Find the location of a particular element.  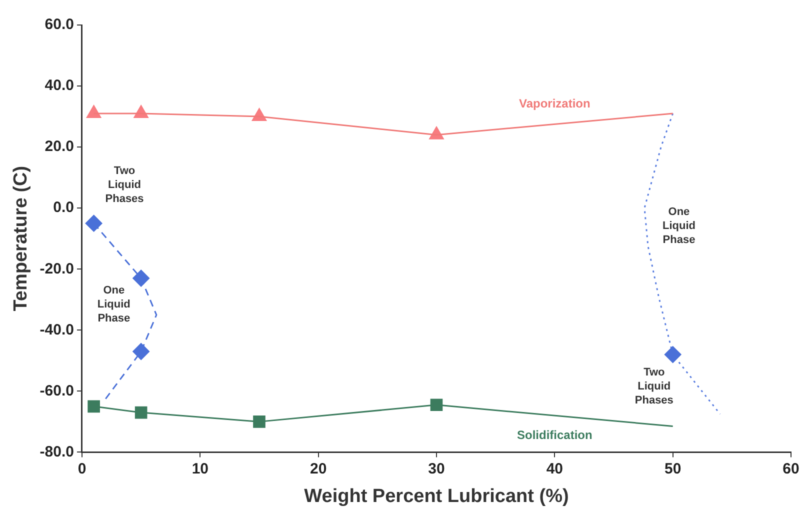

x-axis-title: Weight Percent Lubricant (%) is located at coordinates (436, 496).